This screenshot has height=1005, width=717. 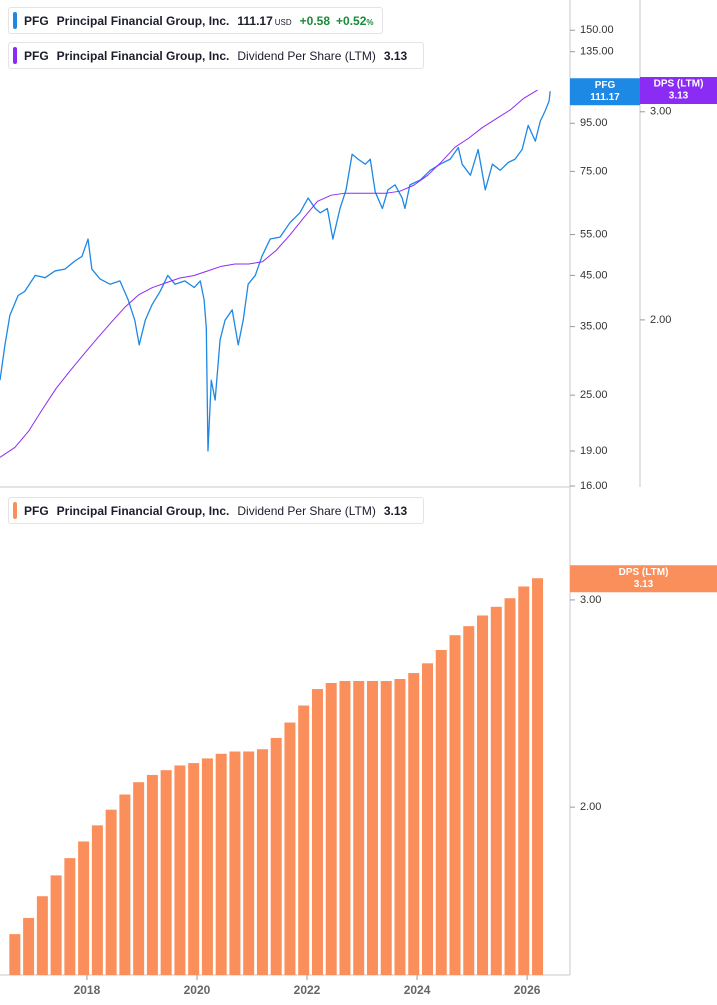 What do you see at coordinates (594, 451) in the screenshot?
I see `y-tick-label: 19.00` at bounding box center [594, 451].